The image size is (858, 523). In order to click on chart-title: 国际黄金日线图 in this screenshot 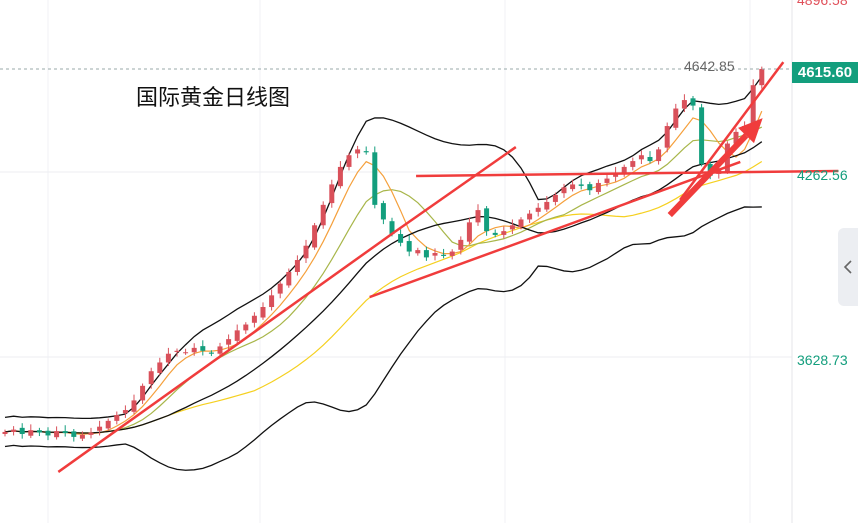, I will do `click(213, 97)`.